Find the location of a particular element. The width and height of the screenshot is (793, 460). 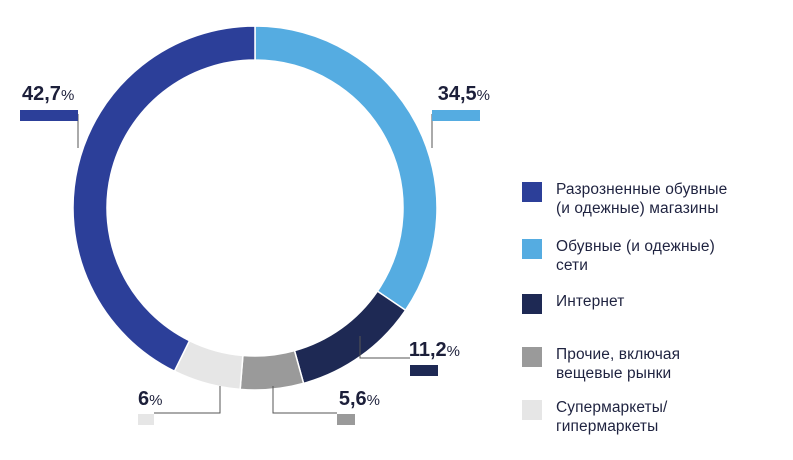

donut-slice-internet is located at coordinates (350, 337).